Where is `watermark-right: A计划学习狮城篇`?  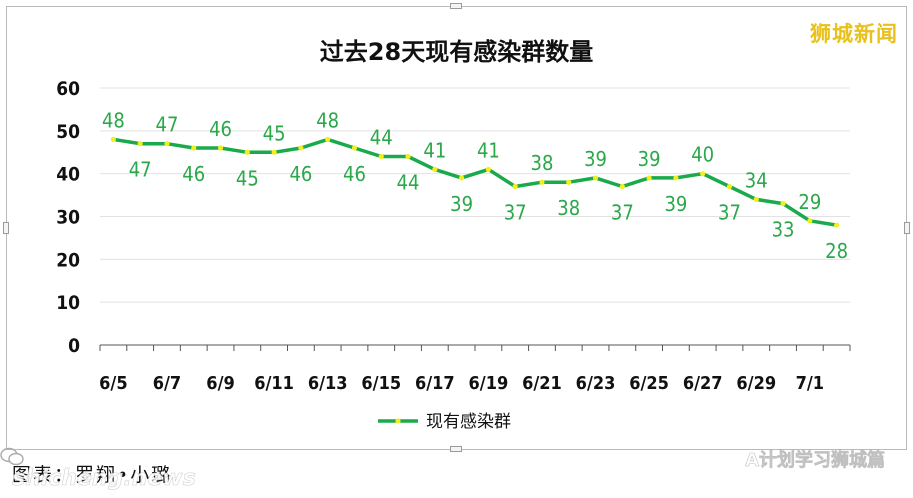 watermark-right: A计划学习狮城篇 is located at coordinates (815, 461).